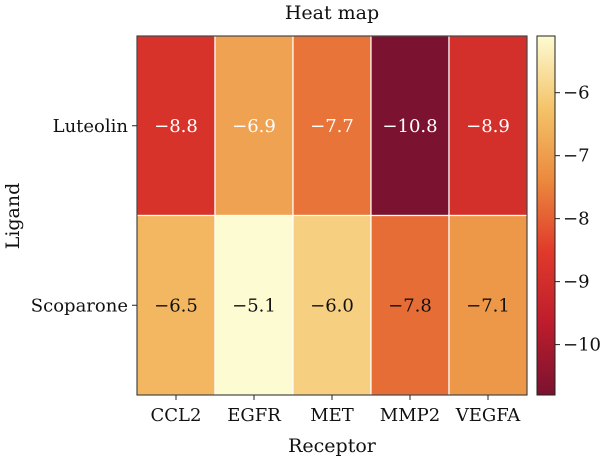 The height and width of the screenshot is (462, 600). I want to click on heatmap-cell-luteolin-mmp2, so click(410, 126).